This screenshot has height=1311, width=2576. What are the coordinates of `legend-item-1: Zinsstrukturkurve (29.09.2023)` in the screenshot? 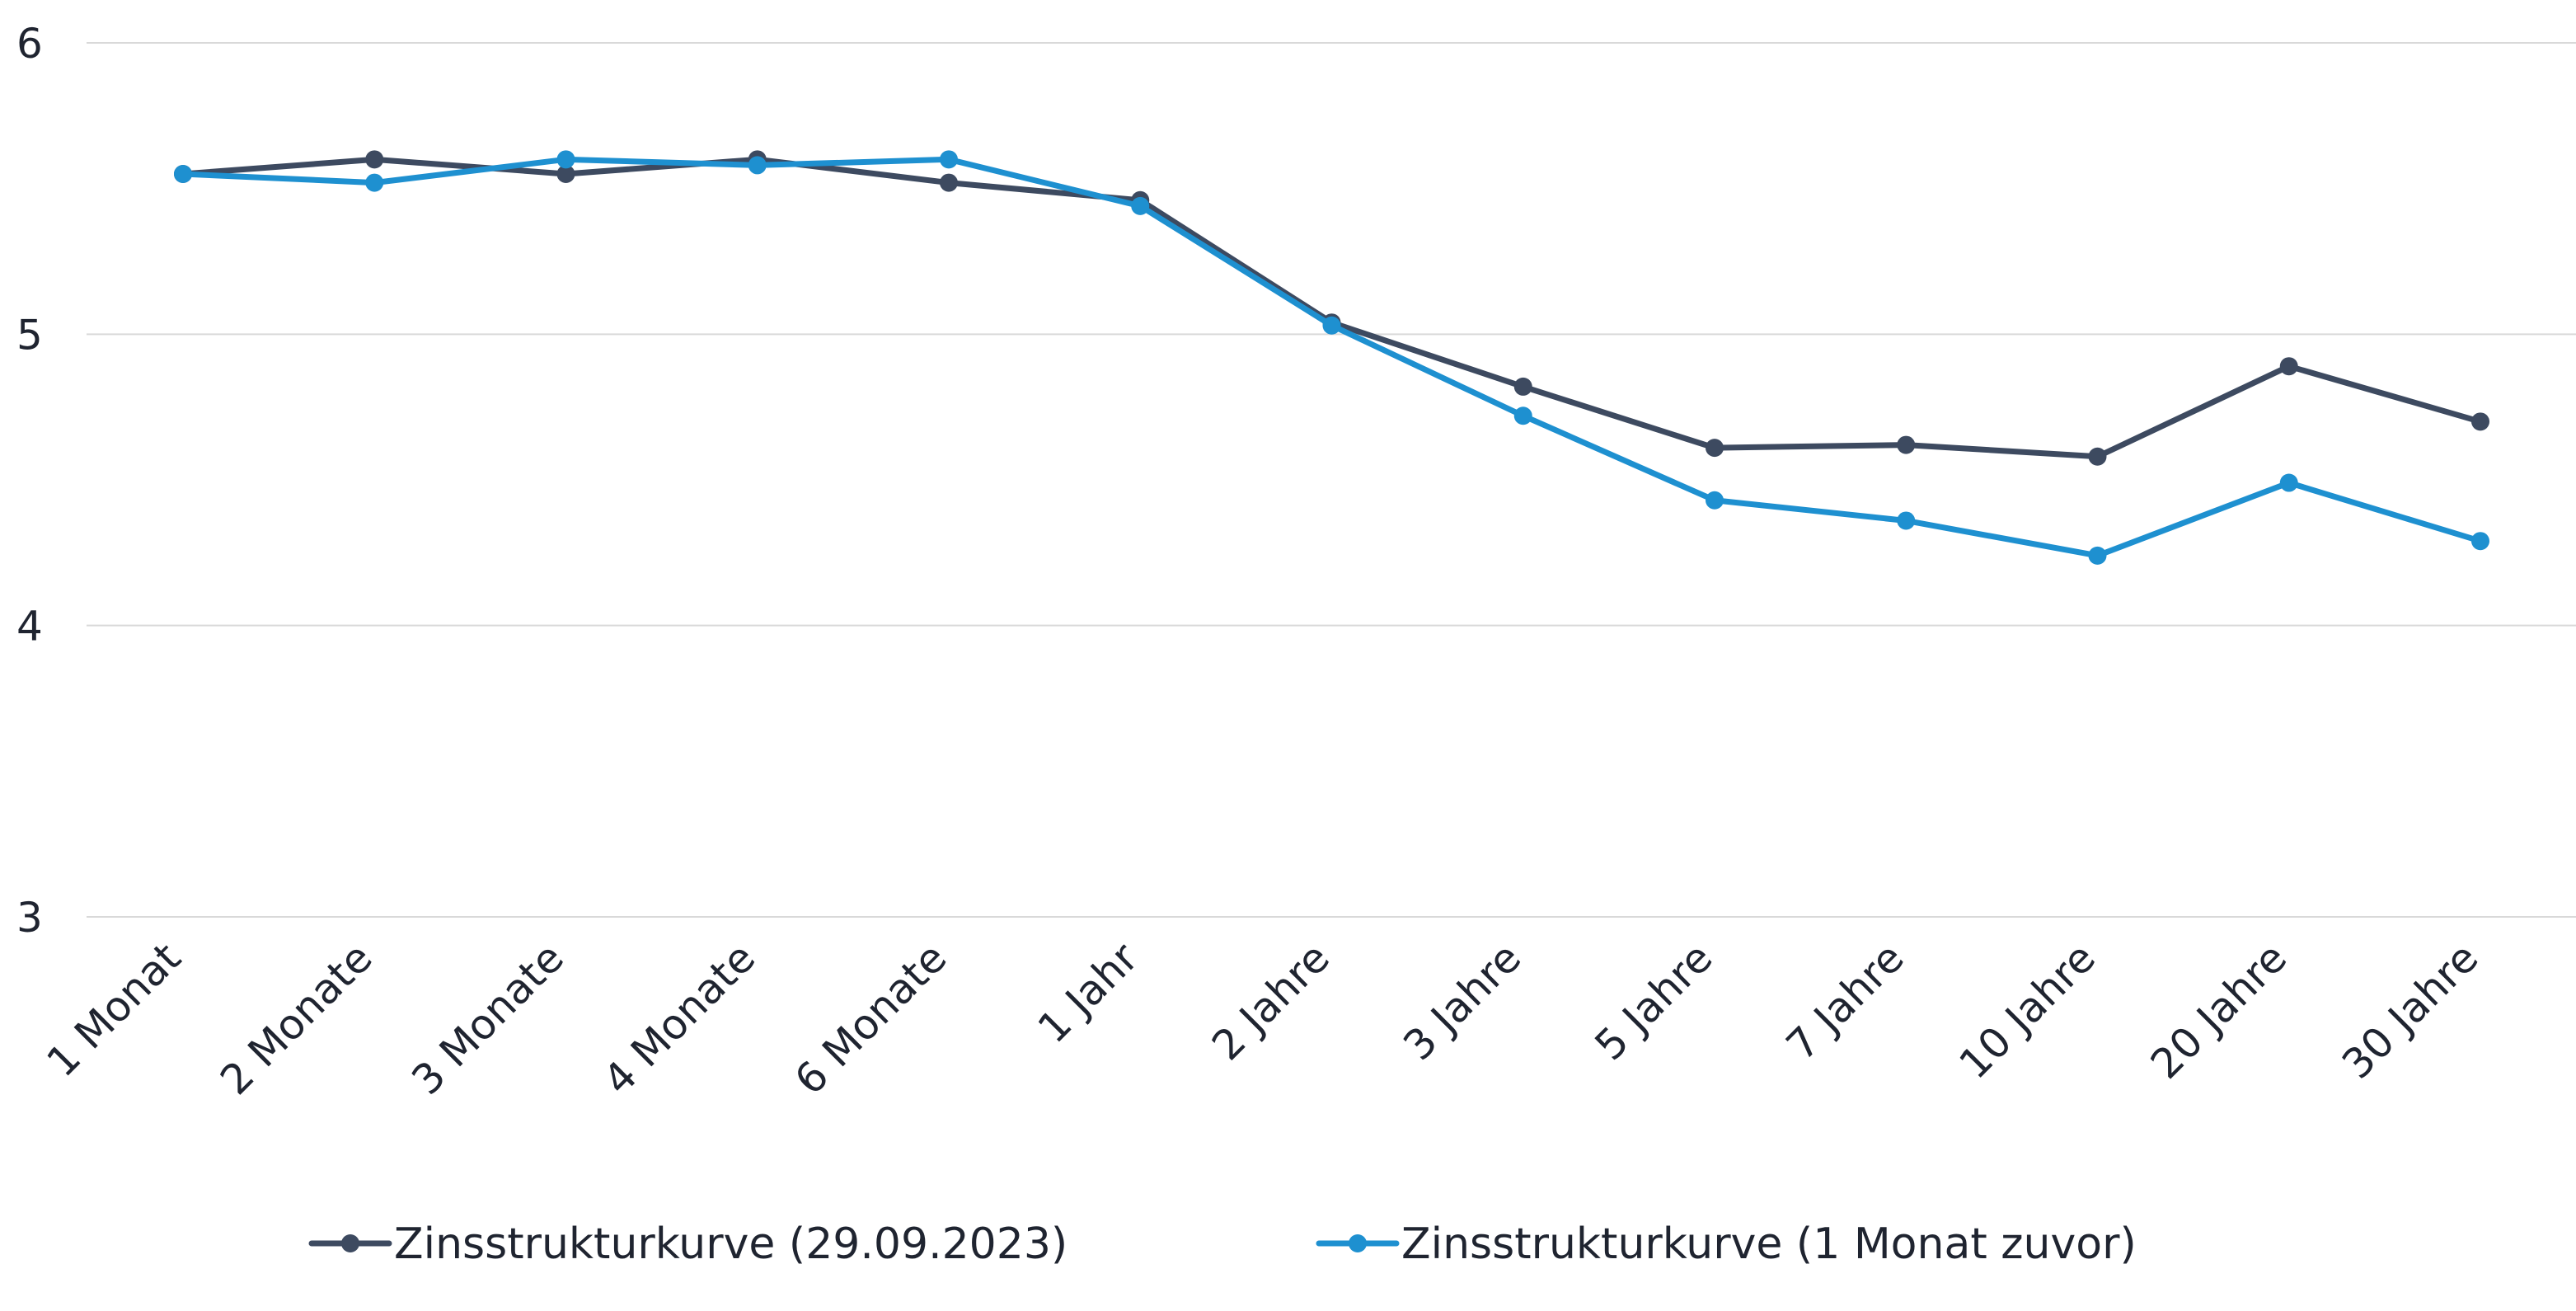 It's located at (687, 1244).